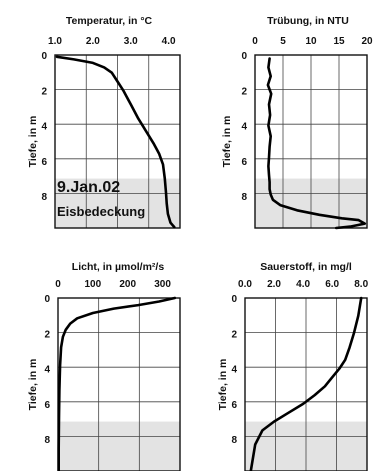 This screenshot has width=374, height=471. I want to click on x-tick-label: 0.0, so click(245, 284).